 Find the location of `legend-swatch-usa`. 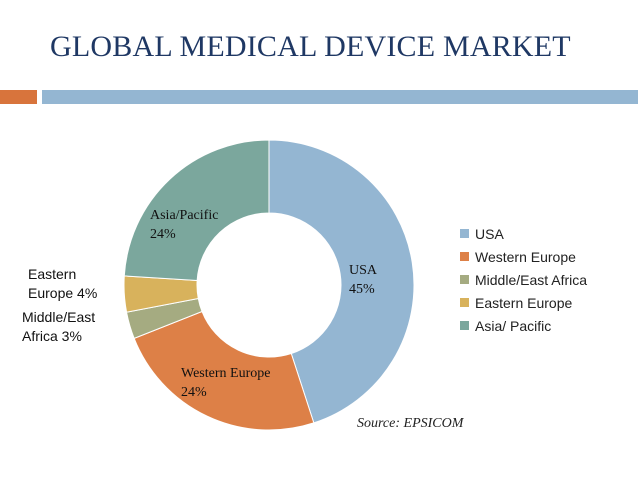

legend-swatch-usa is located at coordinates (464, 233).